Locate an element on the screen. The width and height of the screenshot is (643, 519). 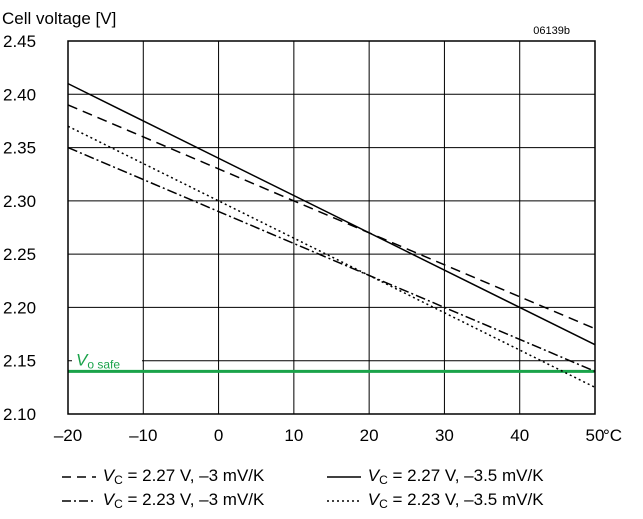
y-tick-label: 2.35 is located at coordinates (19, 148).